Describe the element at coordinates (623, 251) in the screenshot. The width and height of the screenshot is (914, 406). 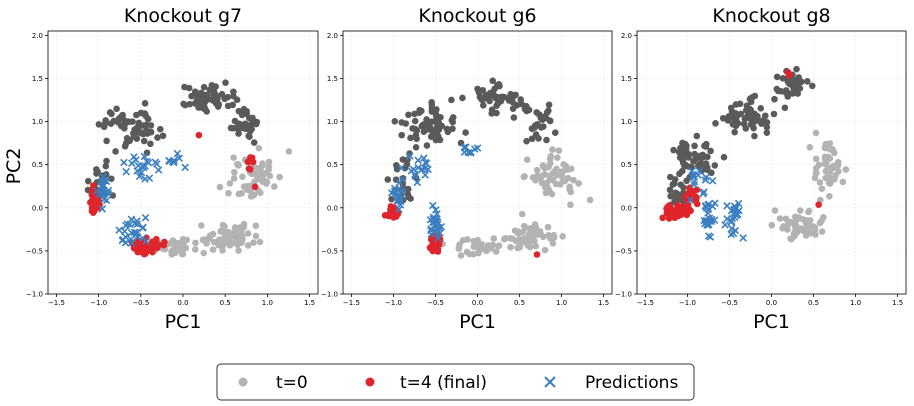
I see `y-tick-label: −0.5` at that location.